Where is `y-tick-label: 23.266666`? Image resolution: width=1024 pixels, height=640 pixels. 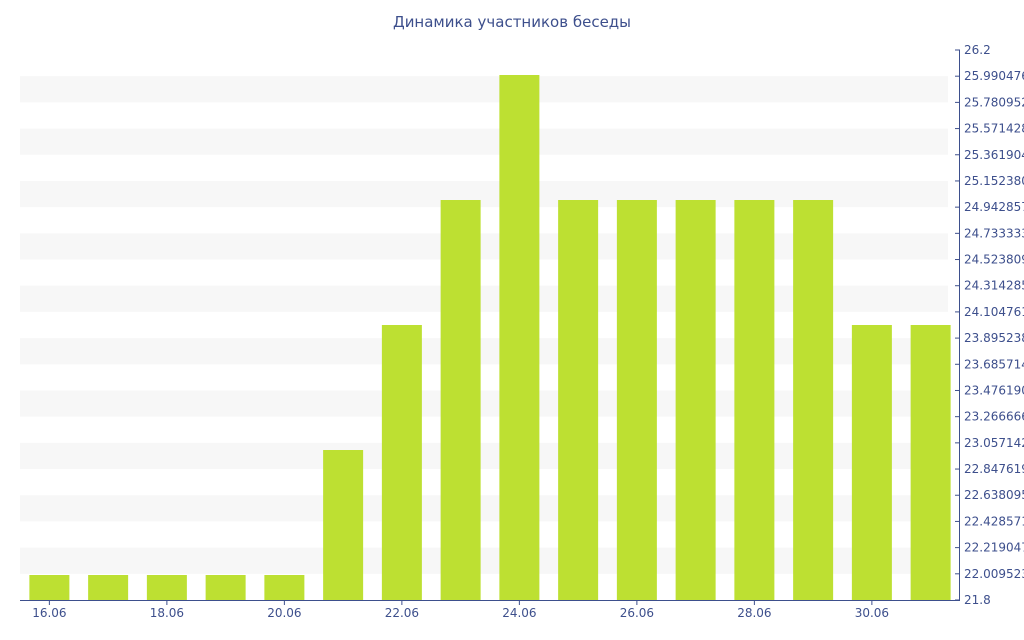
y-tick-label: 23.266666 is located at coordinates (994, 417).